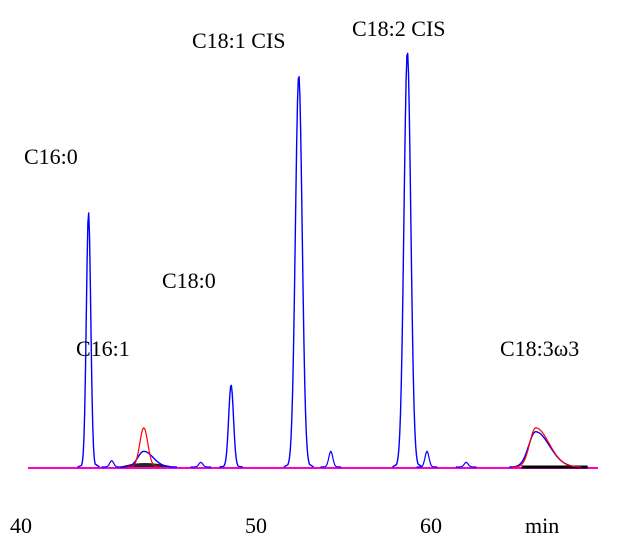 The image size is (624, 538). Describe the element at coordinates (256, 525) in the screenshot. I see `x-tick-label-50: 50` at that location.